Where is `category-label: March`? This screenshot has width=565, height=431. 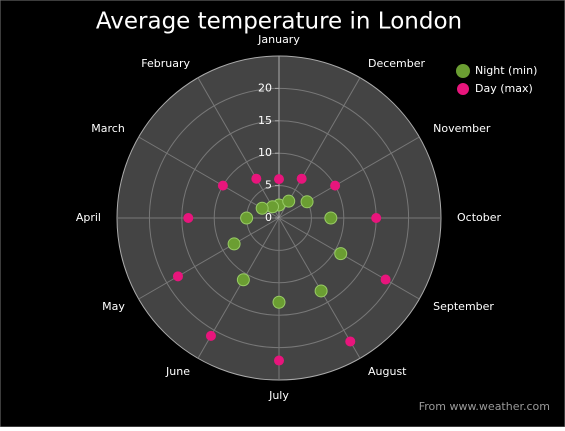
category-label: March is located at coordinates (108, 128).